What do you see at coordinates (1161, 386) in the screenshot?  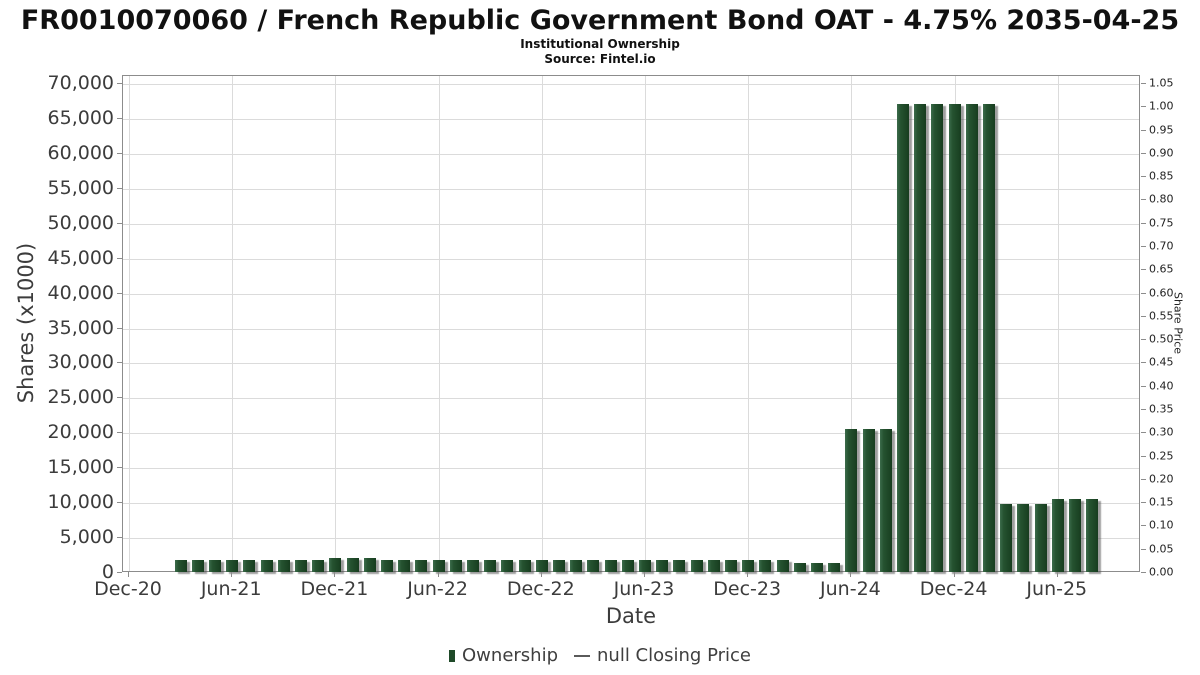 I see `right-axis-tick-label: 0.40` at bounding box center [1161, 386].